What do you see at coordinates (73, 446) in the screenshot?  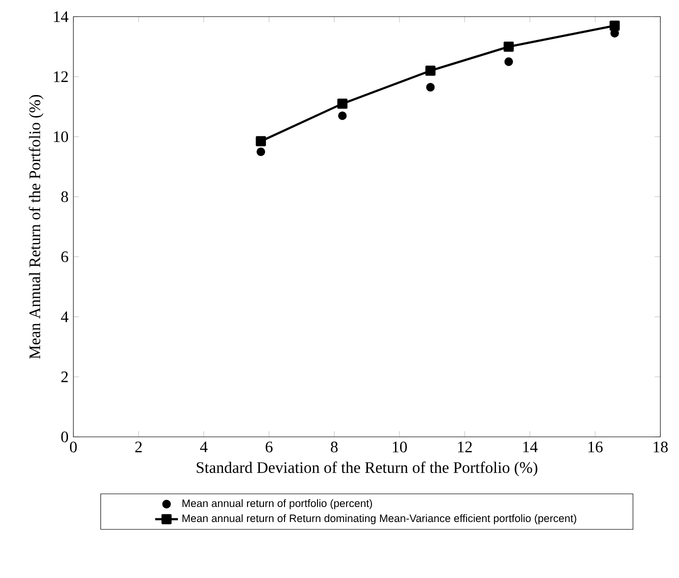 I see `x-tick-label: 0` at bounding box center [73, 446].